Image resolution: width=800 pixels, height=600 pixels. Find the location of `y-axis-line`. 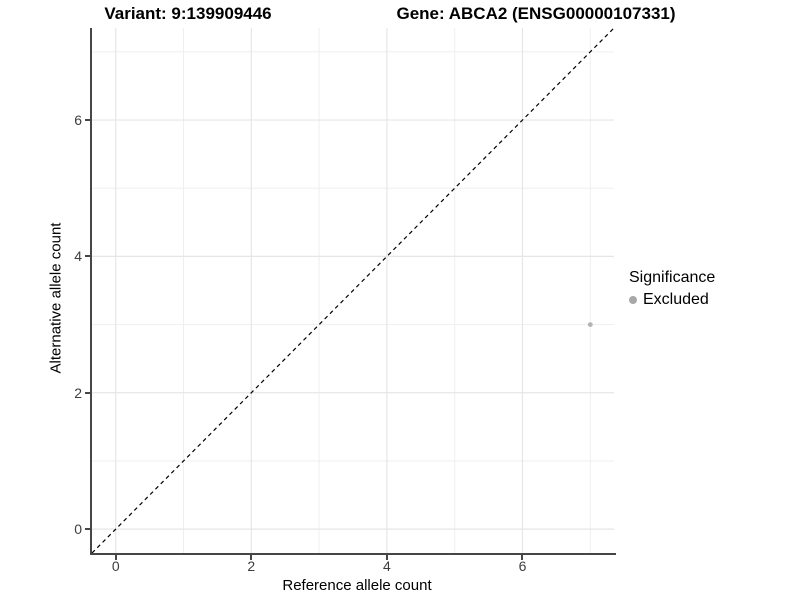

y-axis-line is located at coordinates (91, 291).